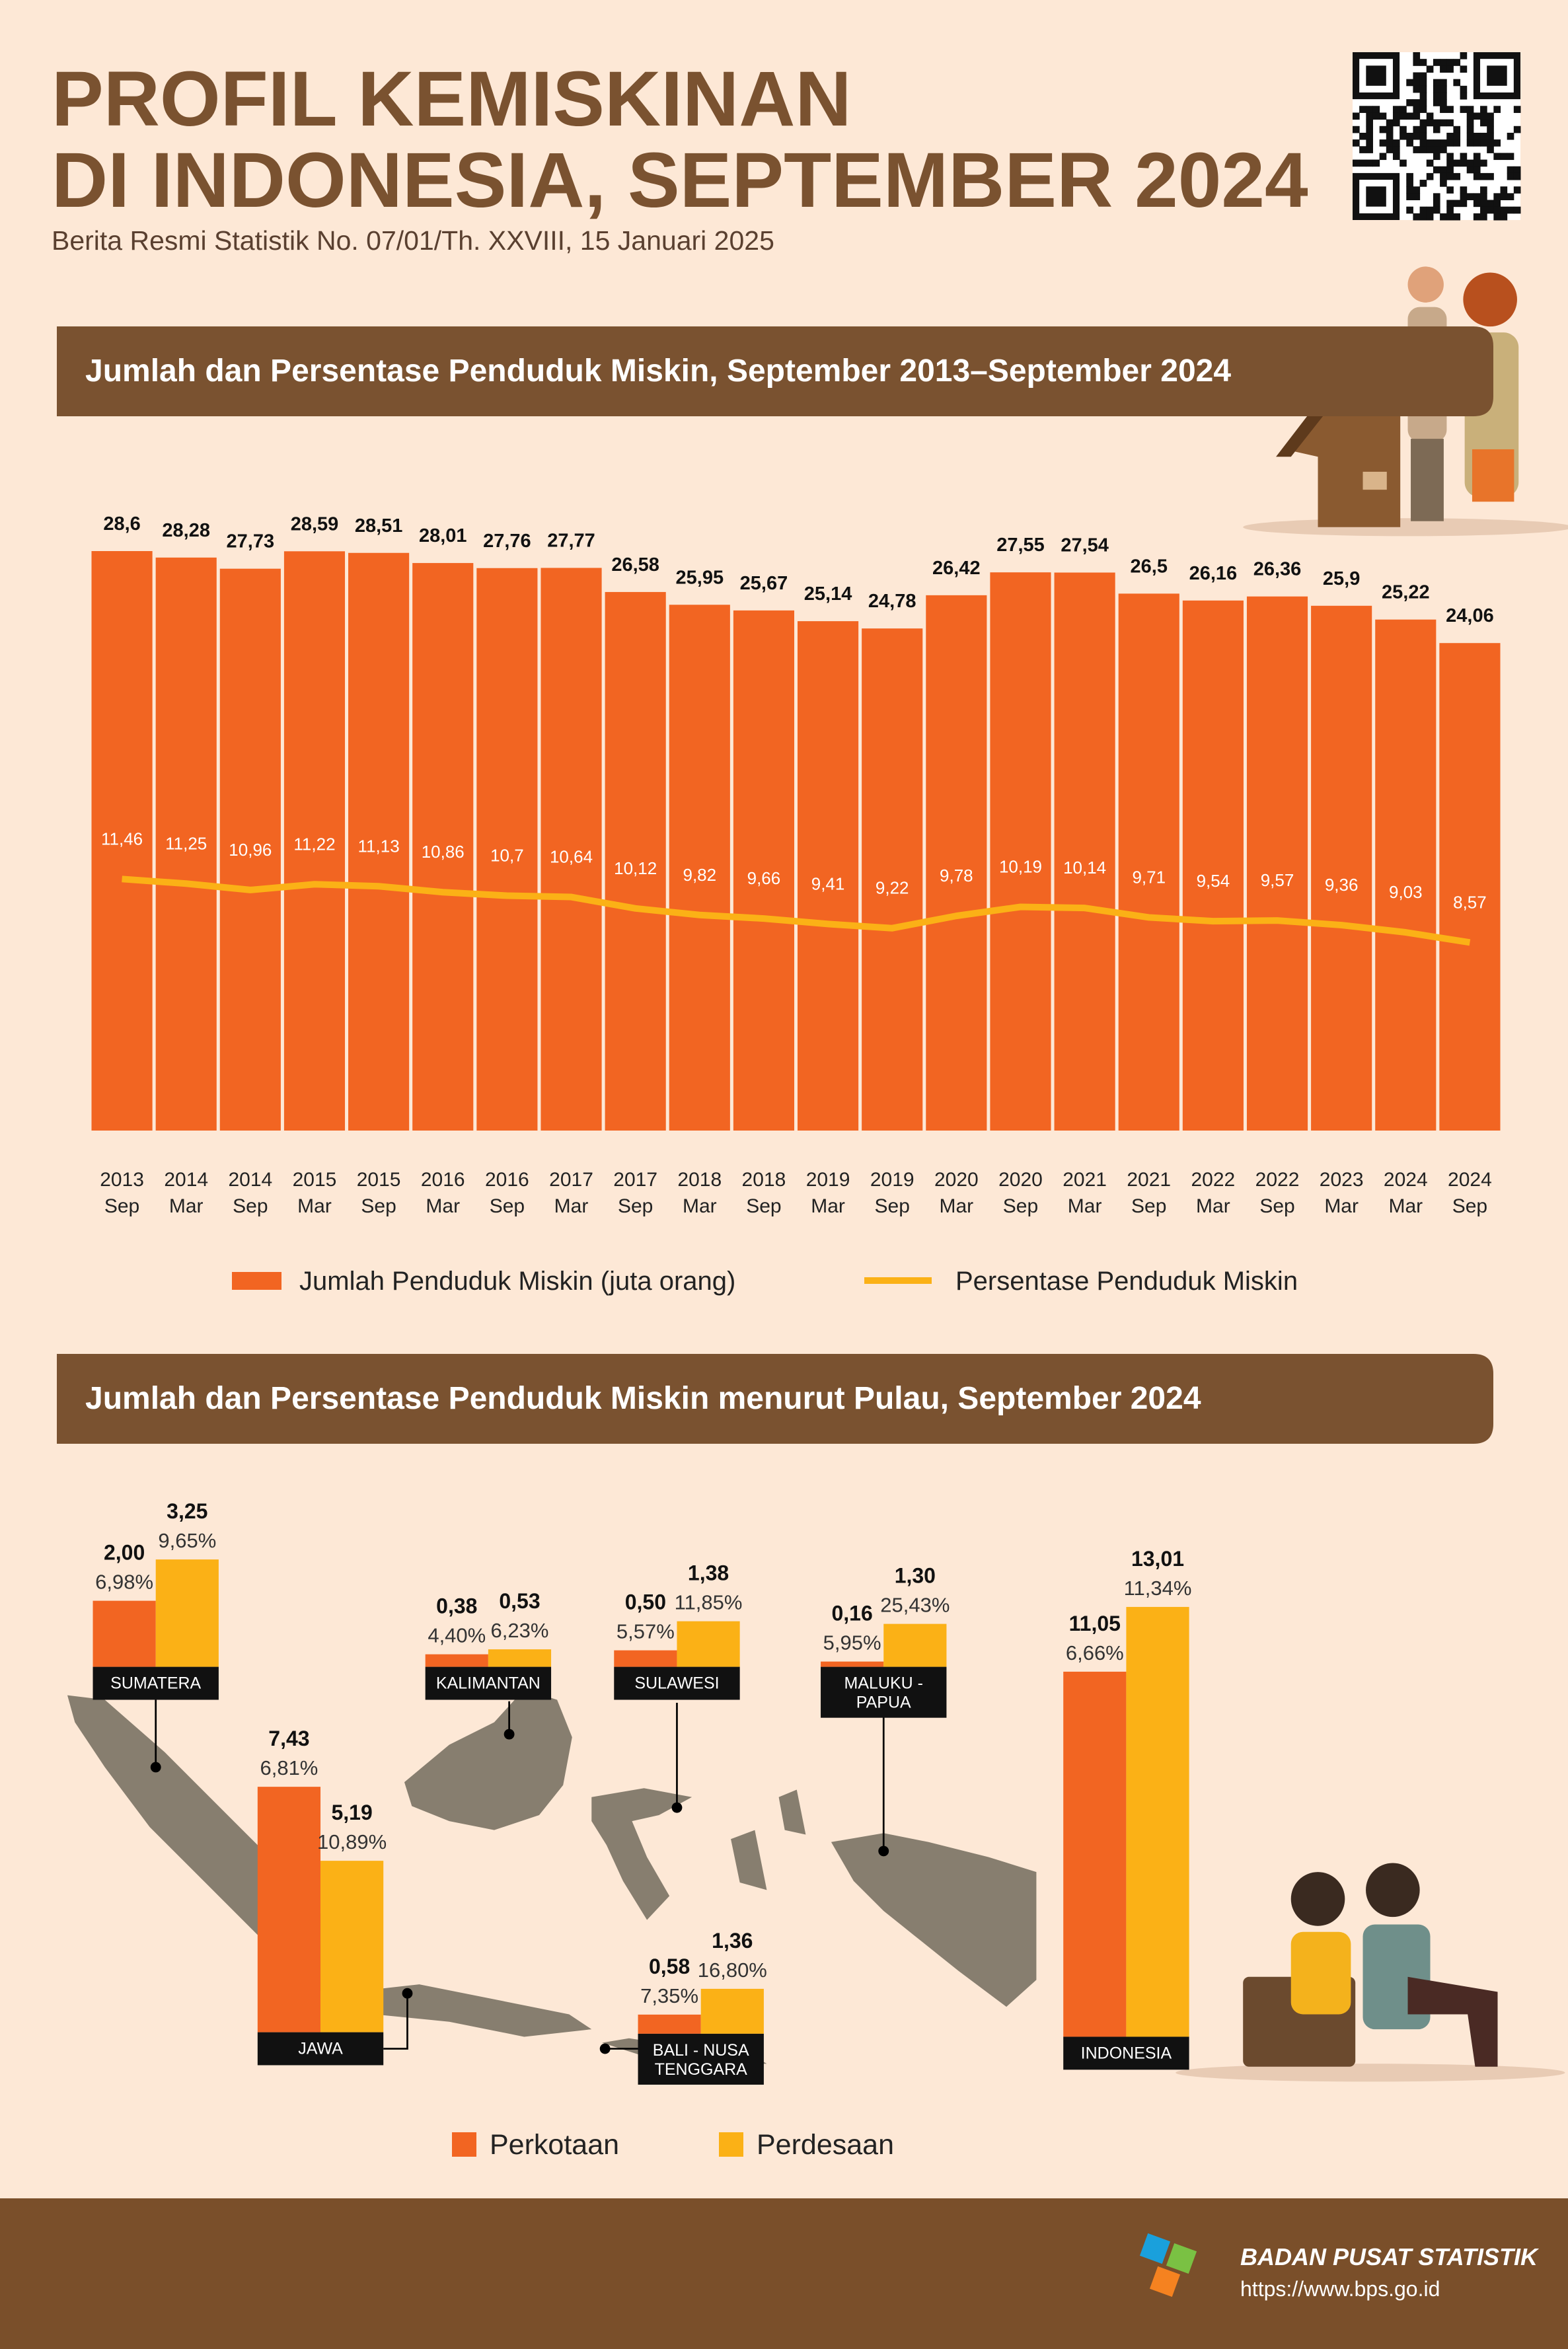  I want to click on line-label: 9,22, so click(892, 888).